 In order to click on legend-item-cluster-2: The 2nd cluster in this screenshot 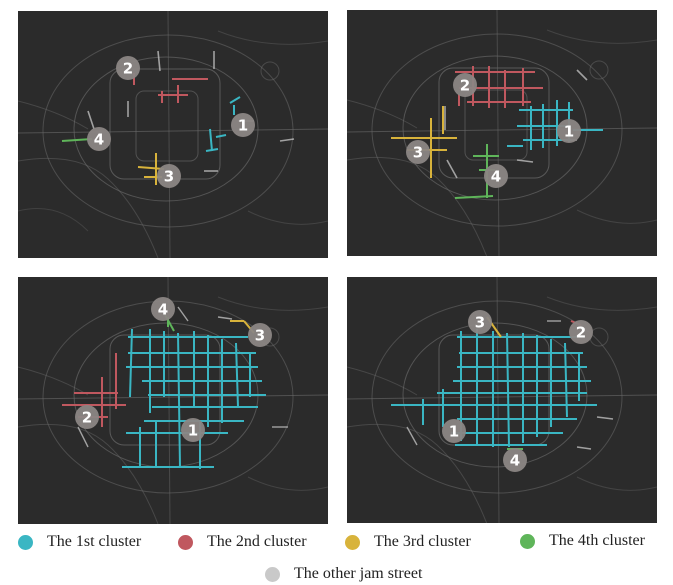, I will do `click(242, 542)`.